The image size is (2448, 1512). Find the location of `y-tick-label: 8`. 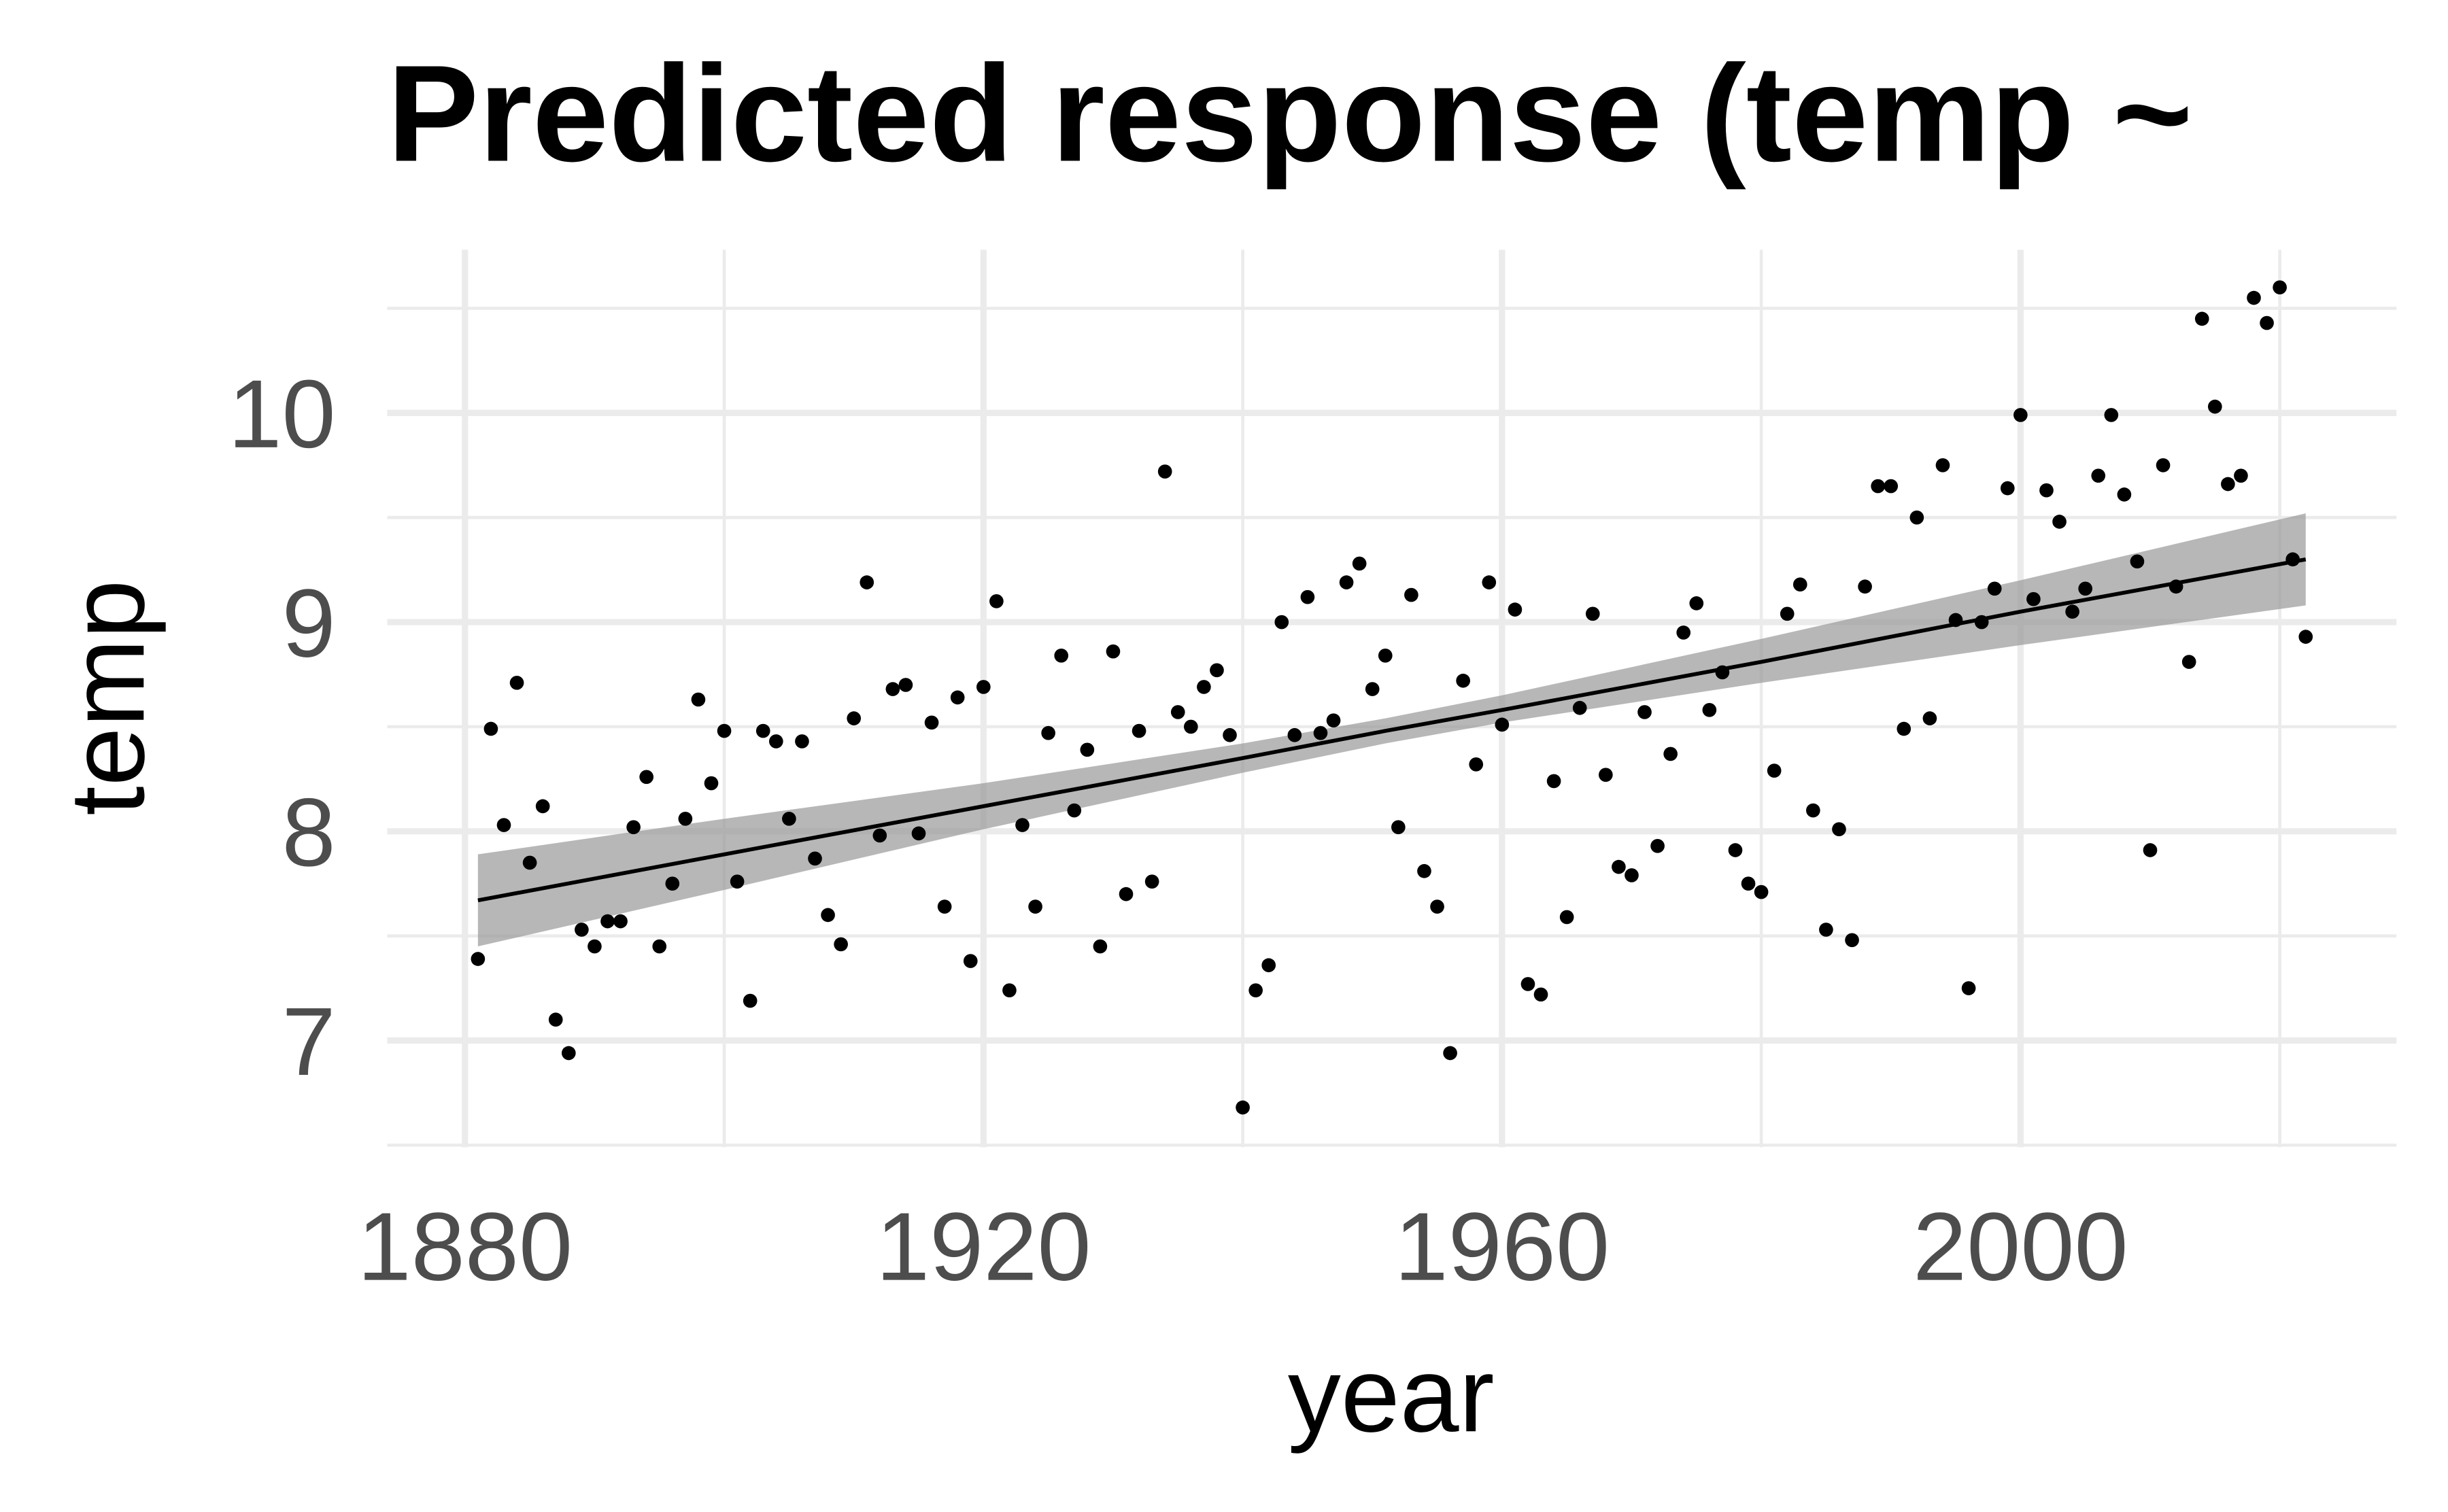

y-tick-label: 8 is located at coordinates (309, 833).